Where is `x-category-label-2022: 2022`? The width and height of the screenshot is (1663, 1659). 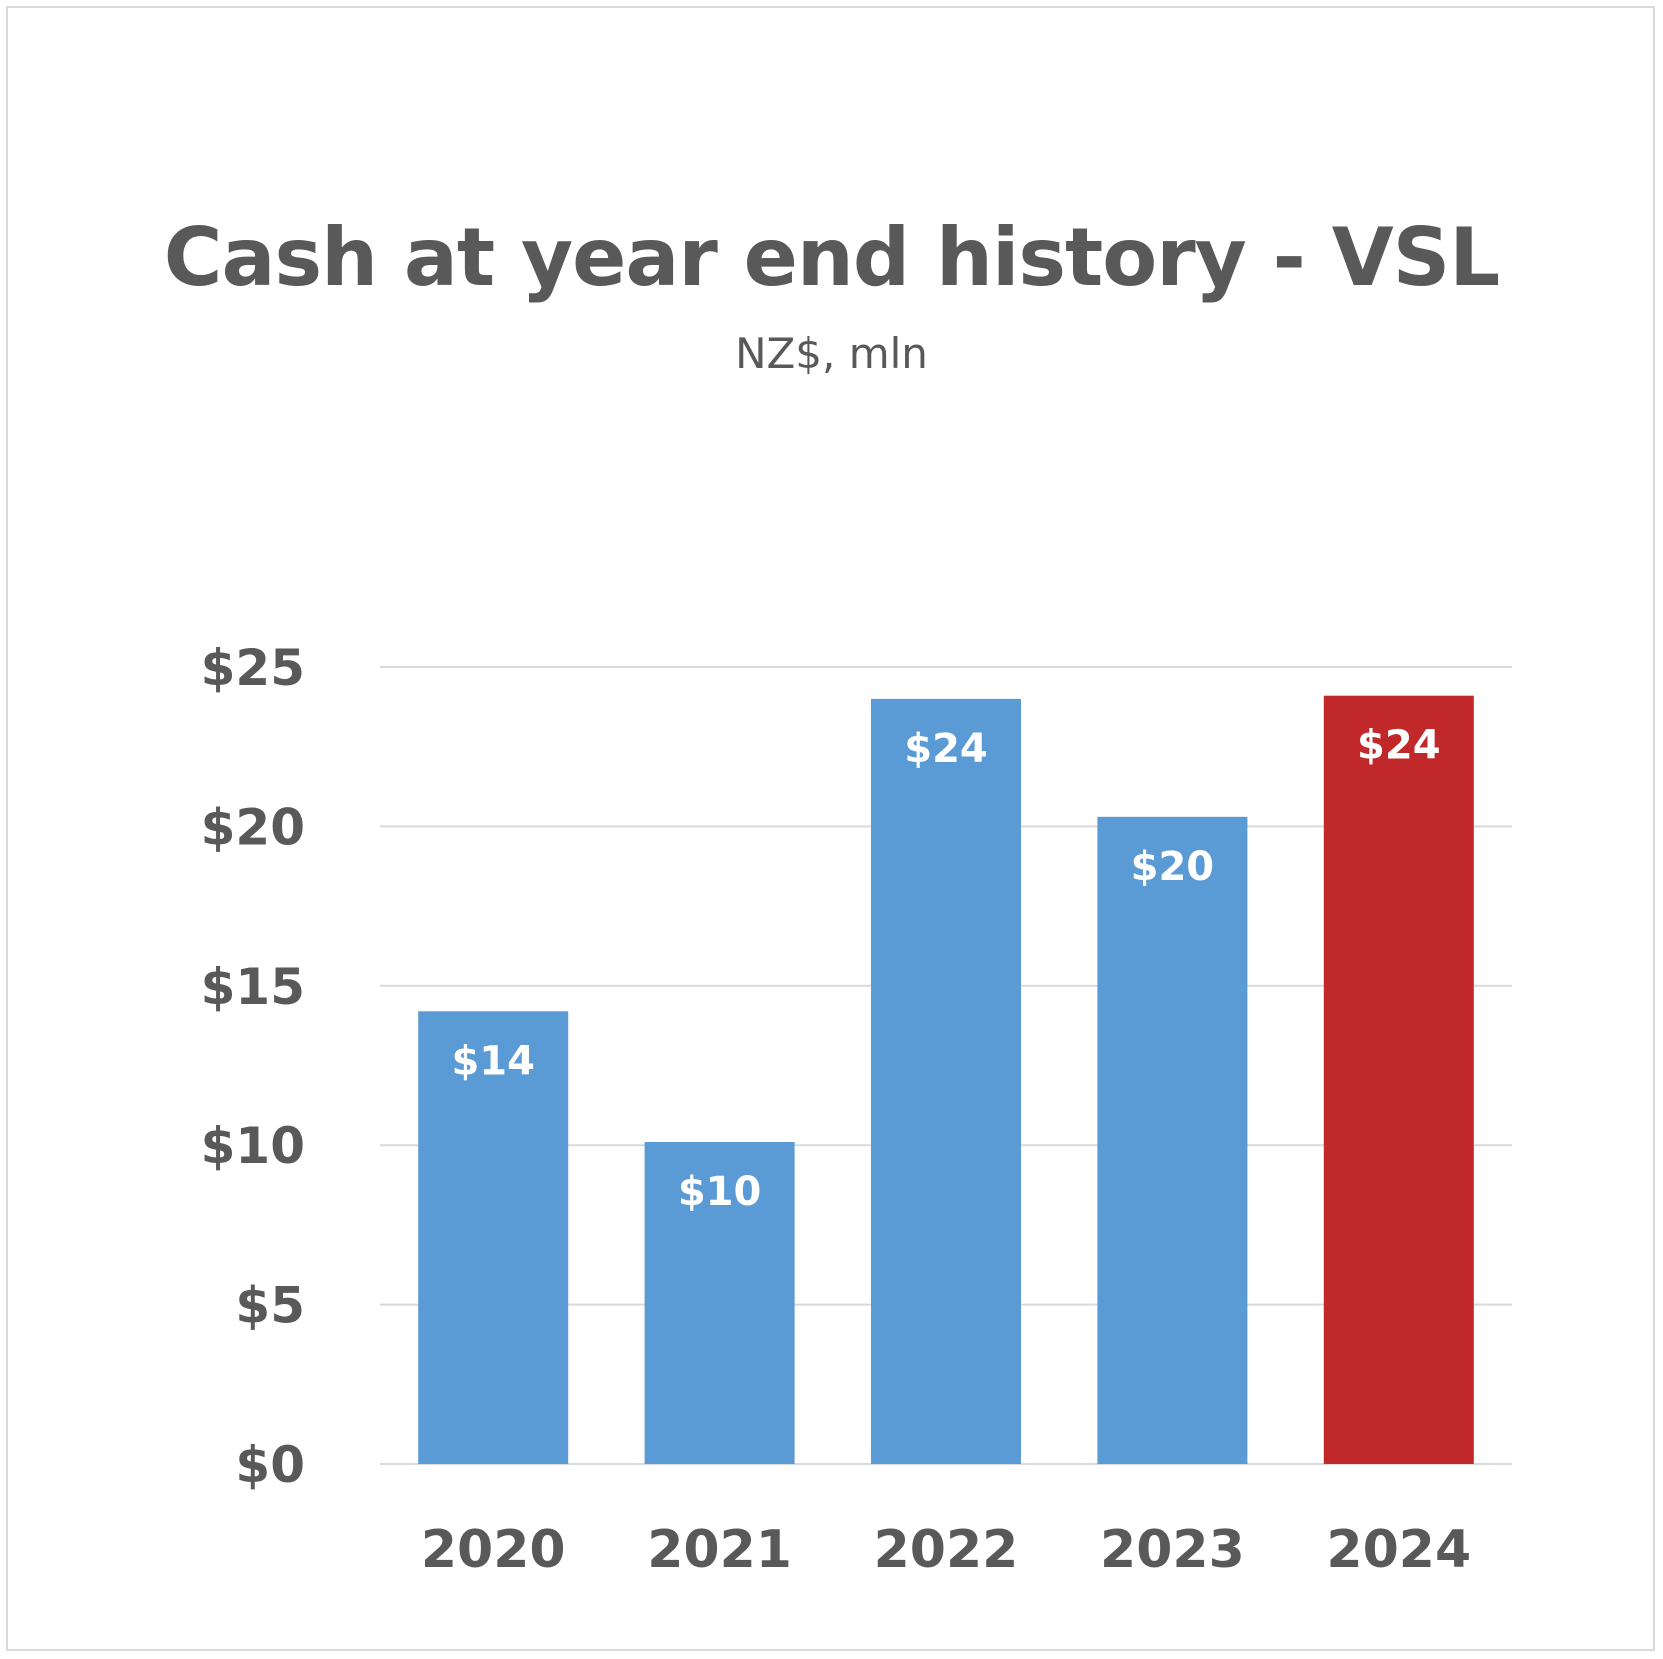
x-category-label-2022: 2022 is located at coordinates (946, 1550).